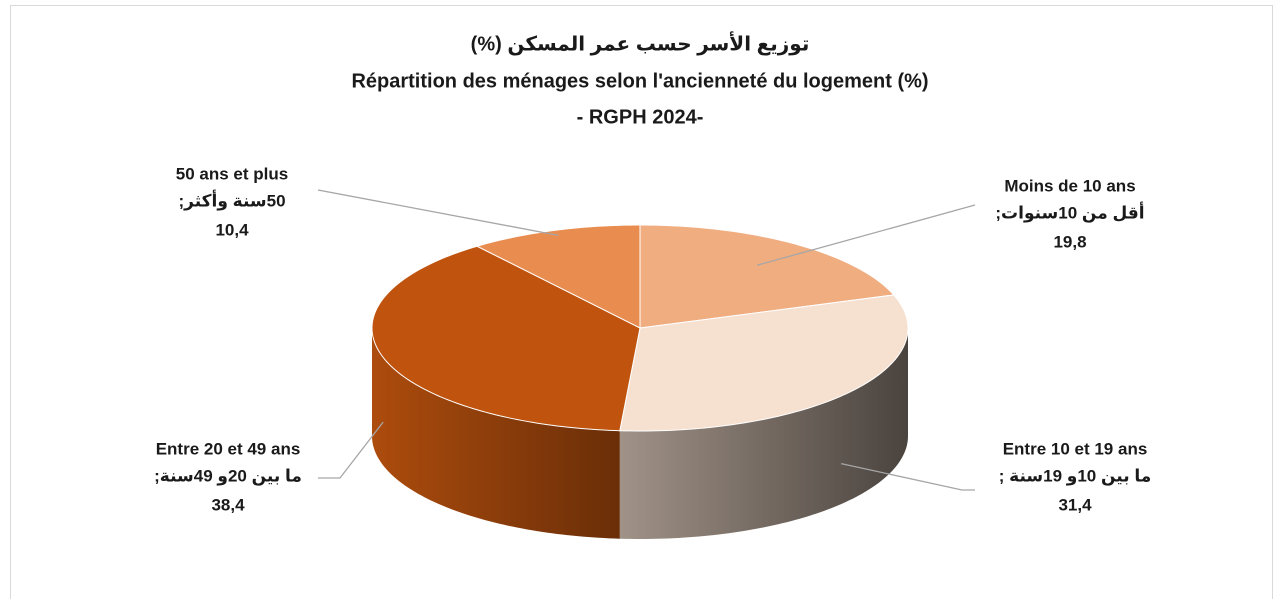 This screenshot has height=599, width=1274. I want to click on data-label-category-ar: 50سنة وأكثر;, so click(231, 200).